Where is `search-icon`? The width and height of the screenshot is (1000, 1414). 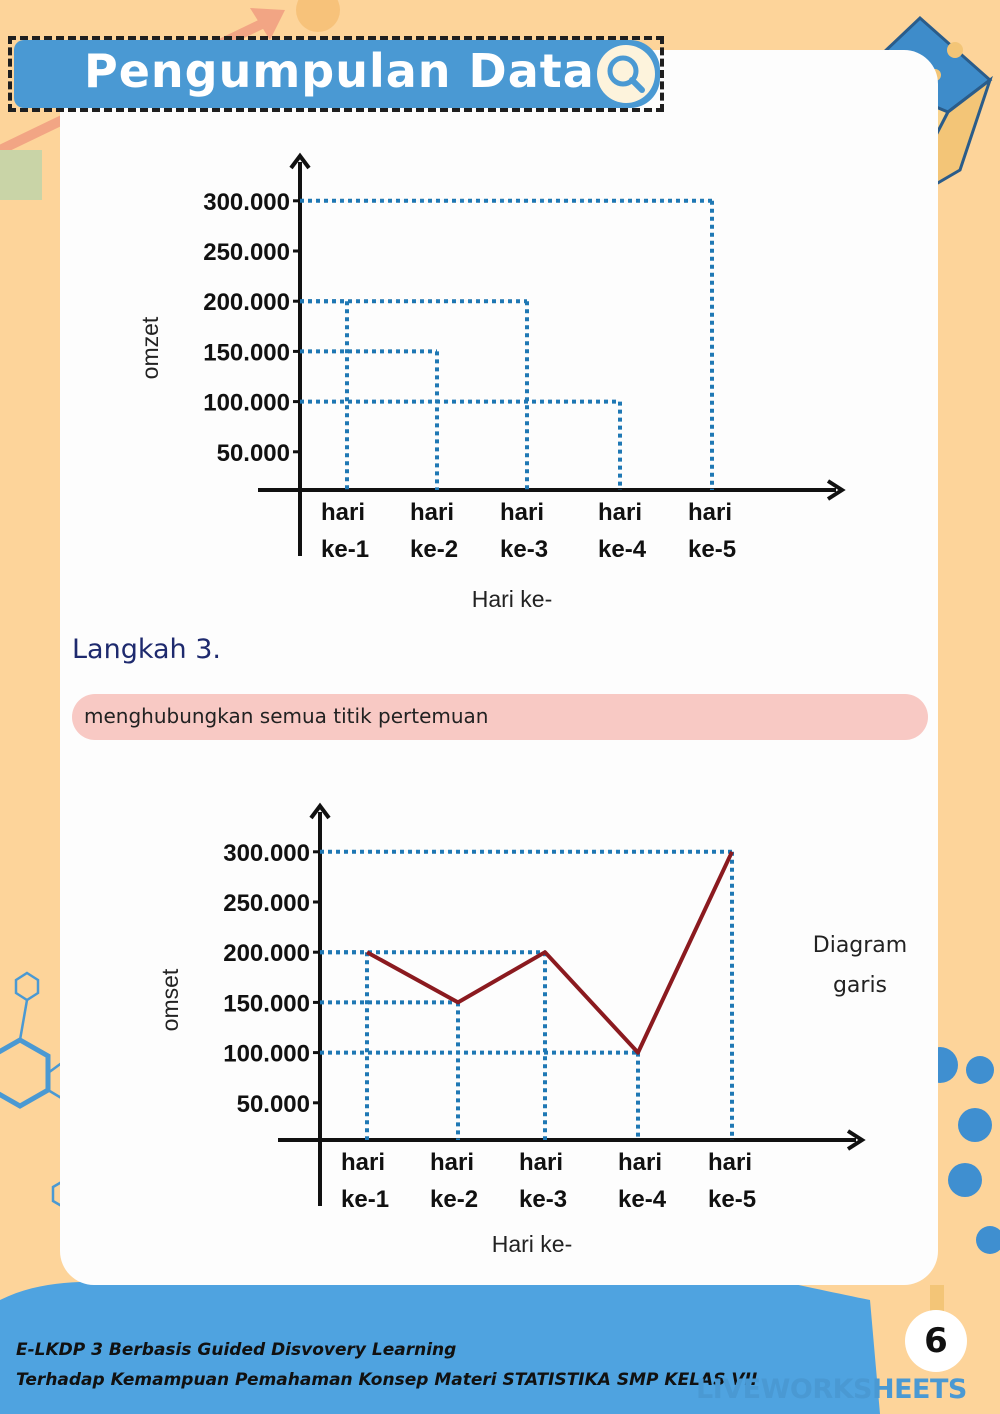
search-icon is located at coordinates (626, 74).